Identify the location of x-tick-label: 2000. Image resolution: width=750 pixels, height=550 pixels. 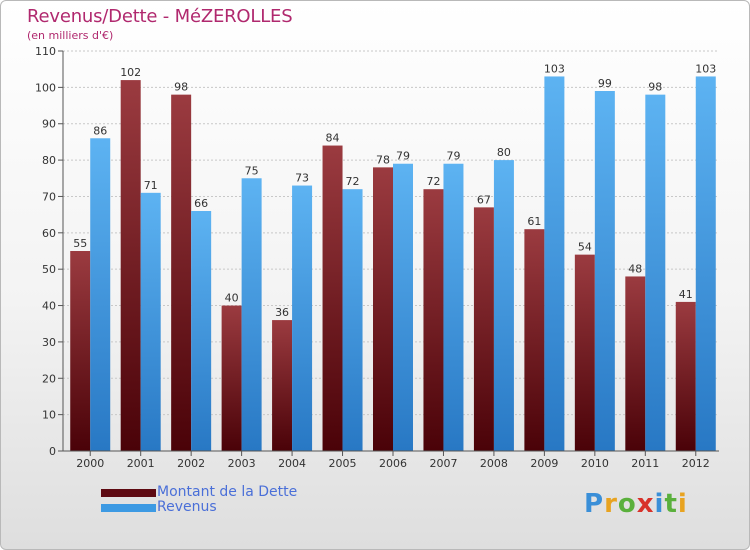
(90, 463).